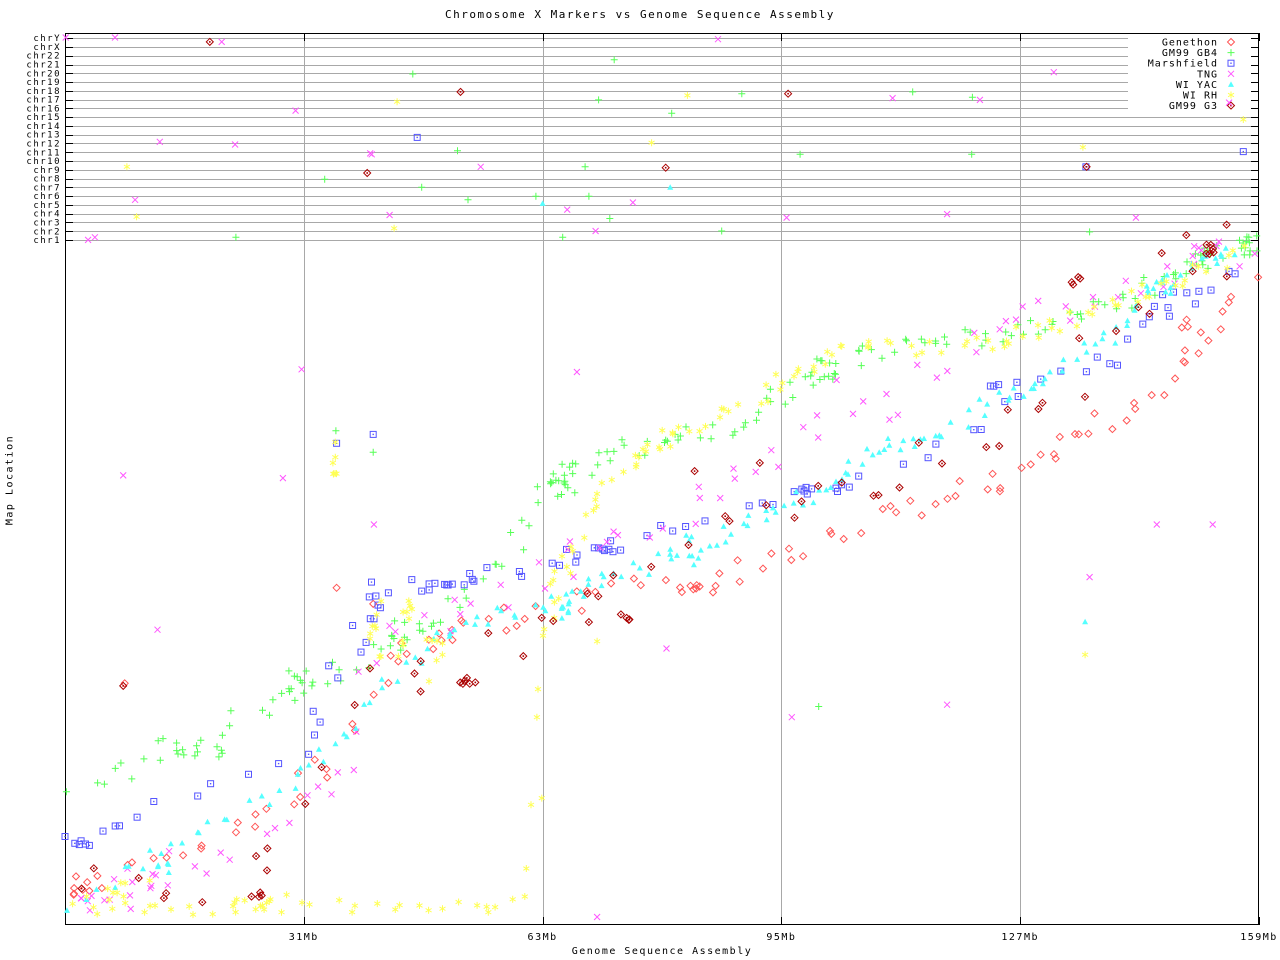 This screenshot has width=1280, height=960. I want to click on chromosome-label: chr12, so click(43, 145).